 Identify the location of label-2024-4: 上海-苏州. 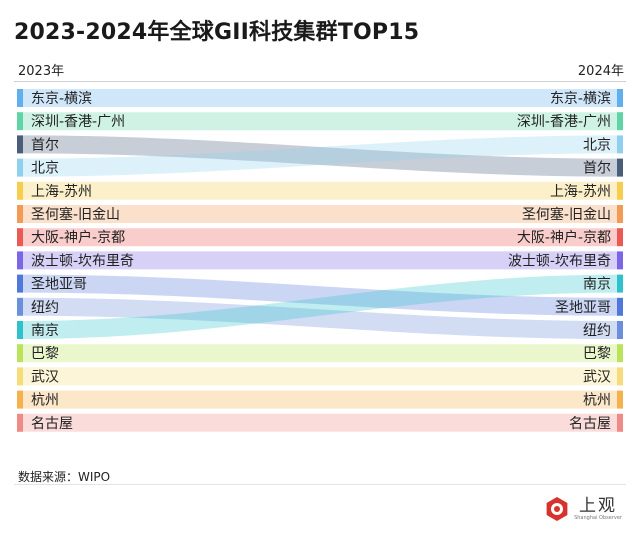
(580, 192).